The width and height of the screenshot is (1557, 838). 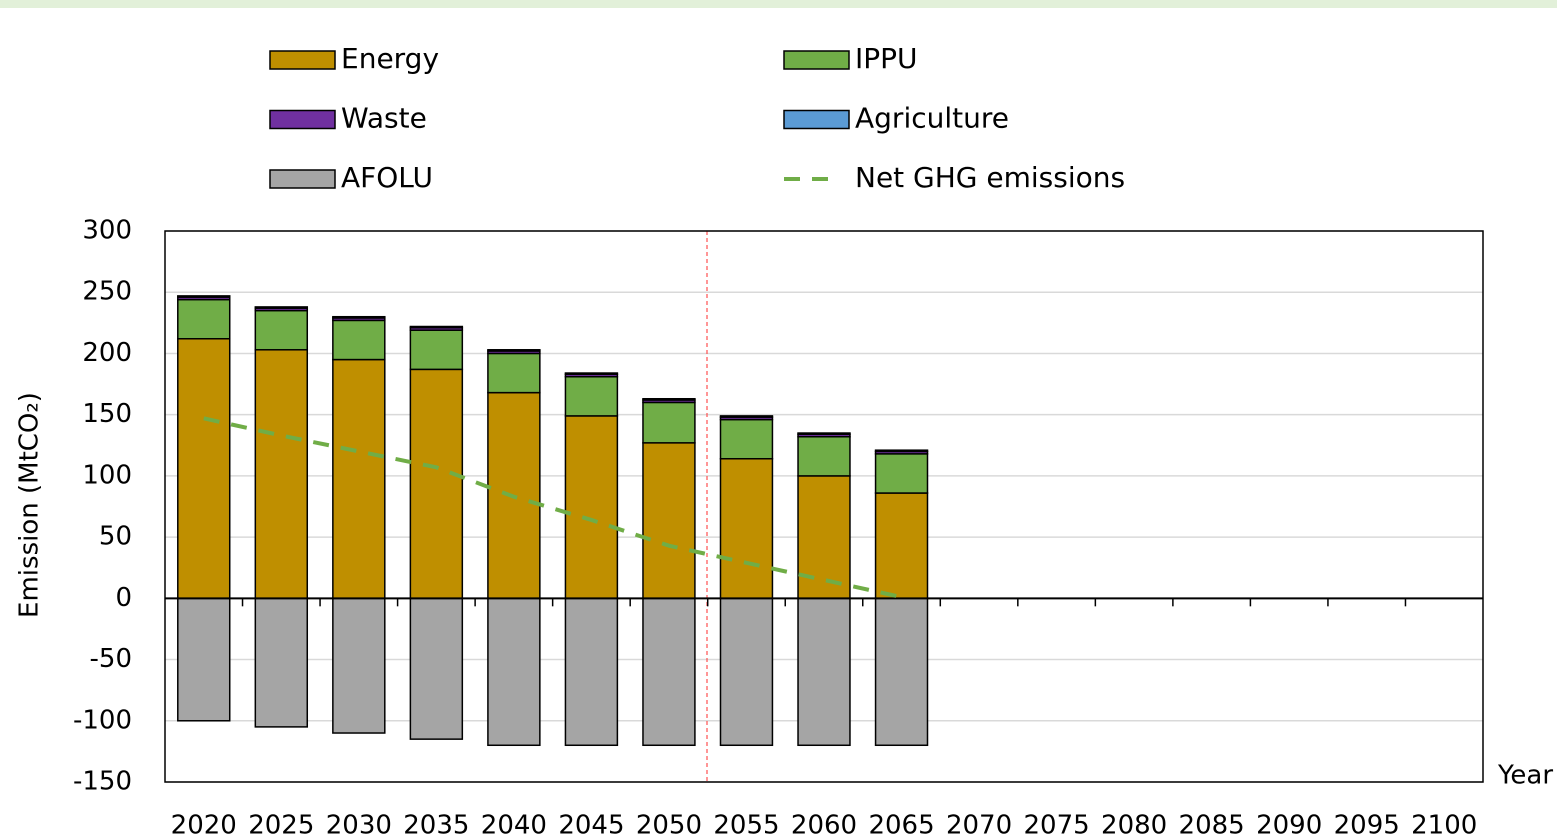 I want to click on x-tick-label: 2030, so click(x=359, y=824).